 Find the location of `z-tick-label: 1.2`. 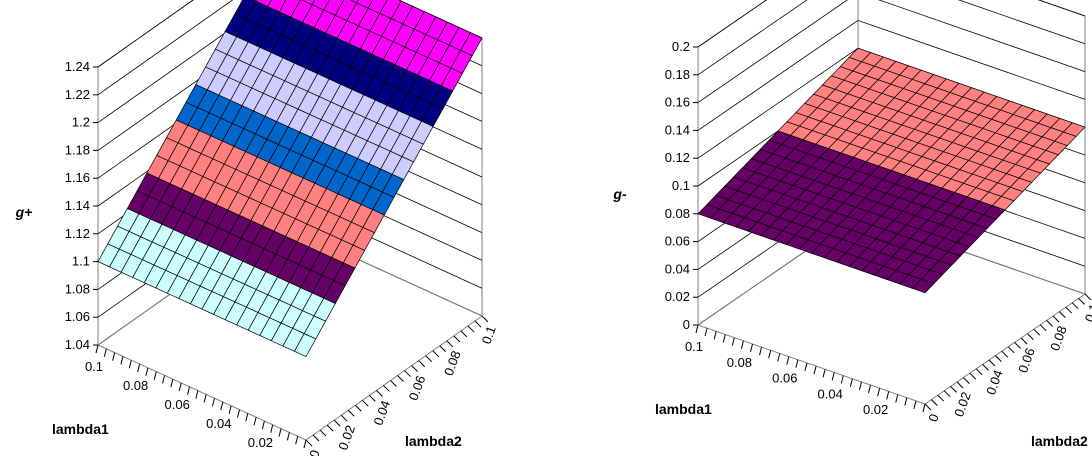

z-tick-label: 1.2 is located at coordinates (81, 122).